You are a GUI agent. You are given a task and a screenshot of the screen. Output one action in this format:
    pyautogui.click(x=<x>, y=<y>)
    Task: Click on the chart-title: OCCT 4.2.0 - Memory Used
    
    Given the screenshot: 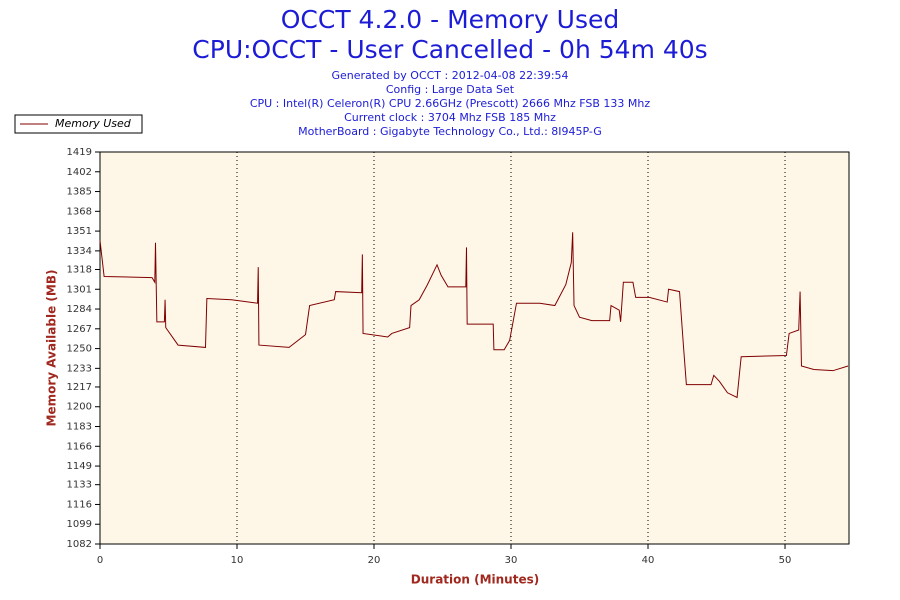 What is the action you would take?
    pyautogui.click(x=450, y=19)
    